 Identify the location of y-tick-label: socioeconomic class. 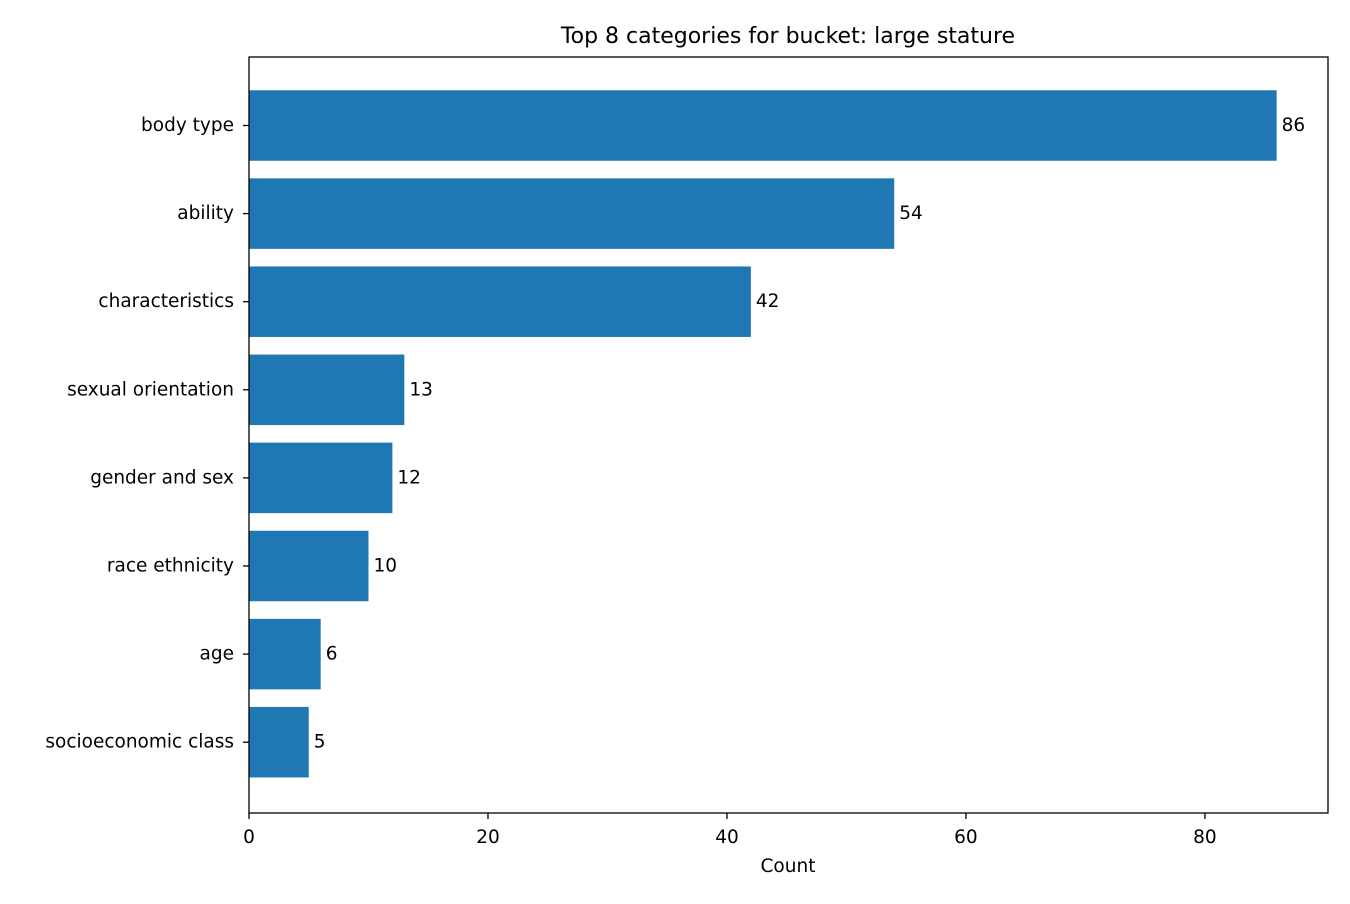
(139, 742).